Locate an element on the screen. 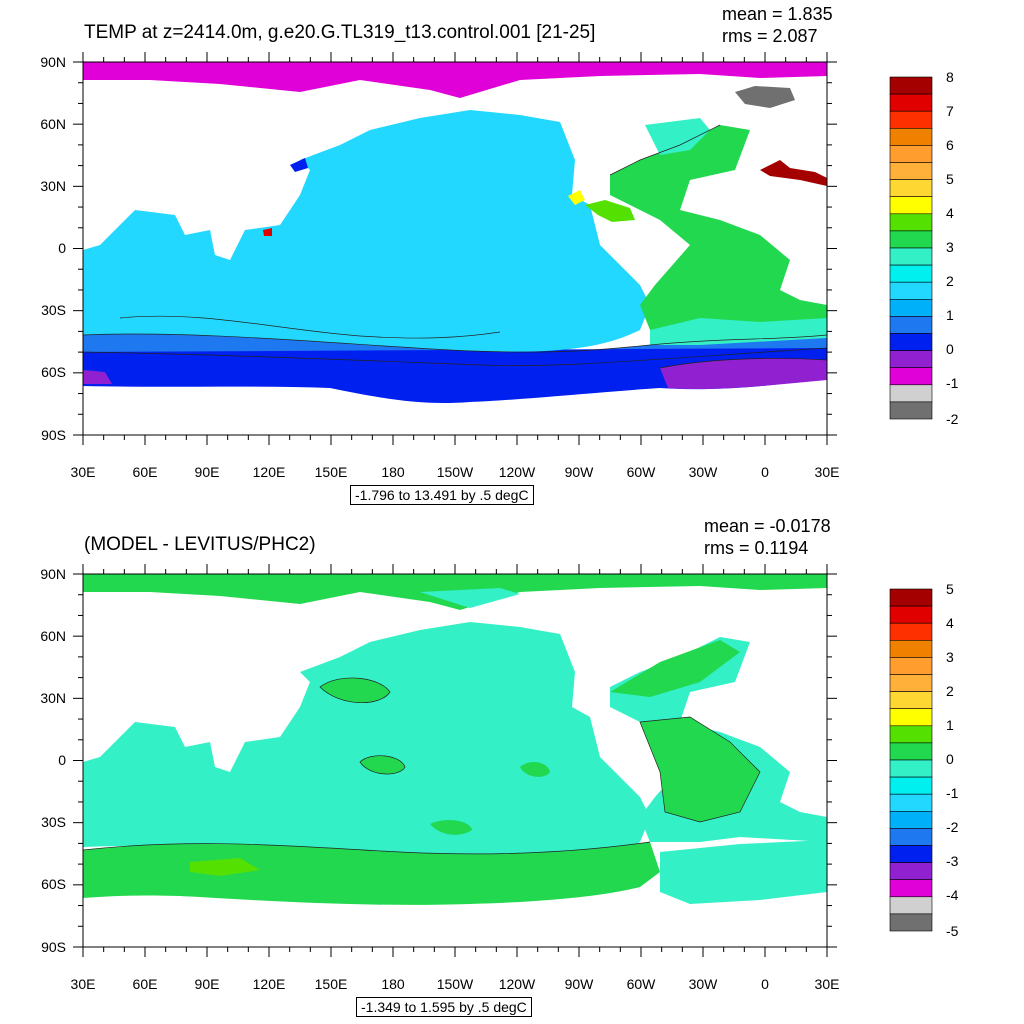 The width and height of the screenshot is (1024, 1024). diff-colorbar is located at coordinates (911, 760).